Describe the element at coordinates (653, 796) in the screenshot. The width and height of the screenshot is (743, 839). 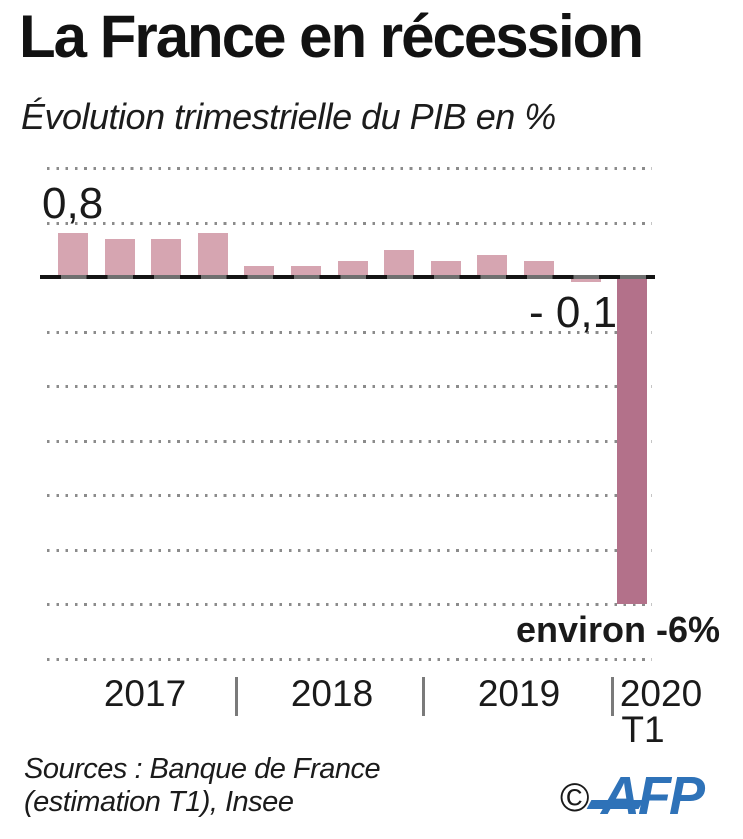
I see `afp-logo-text: AFP` at that location.